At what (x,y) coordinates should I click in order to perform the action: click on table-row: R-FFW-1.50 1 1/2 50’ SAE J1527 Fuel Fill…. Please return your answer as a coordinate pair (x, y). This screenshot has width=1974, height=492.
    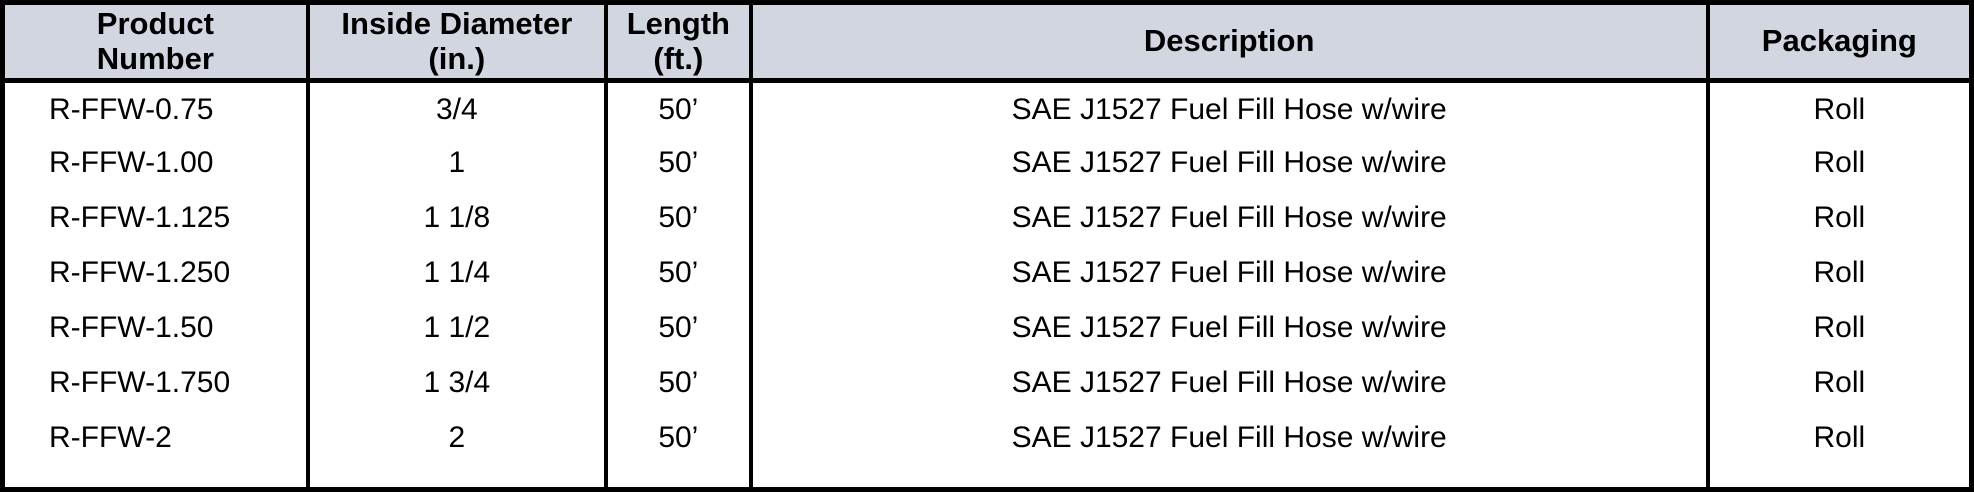
    Looking at the image, I should click on (987, 328).